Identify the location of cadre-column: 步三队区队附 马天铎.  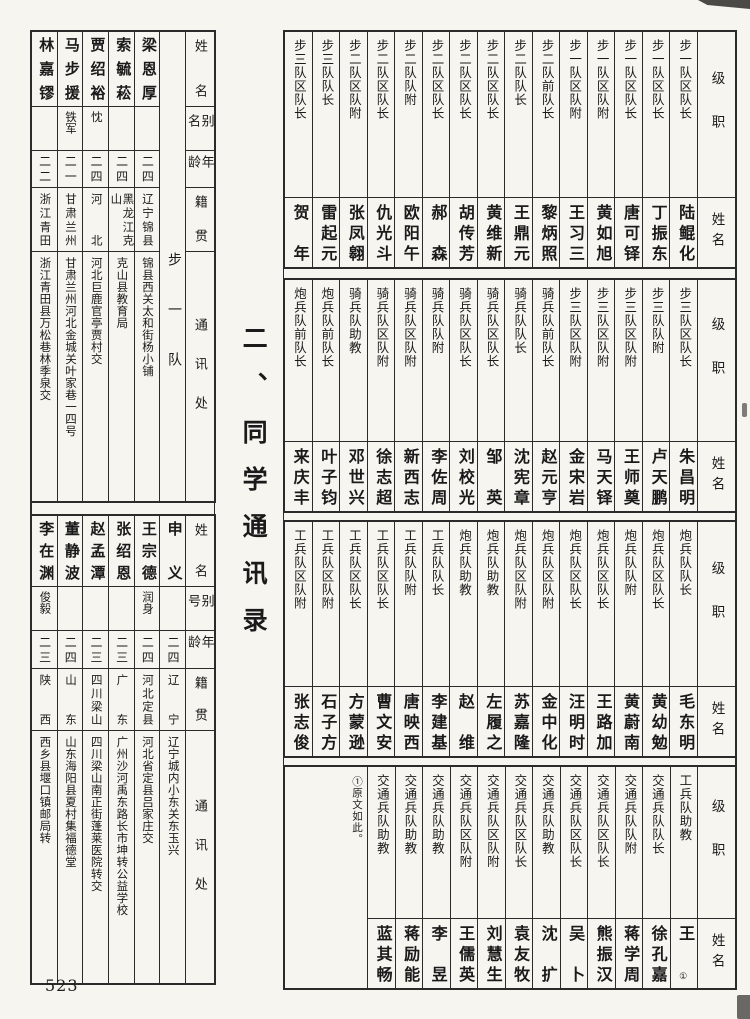
(600, 395).